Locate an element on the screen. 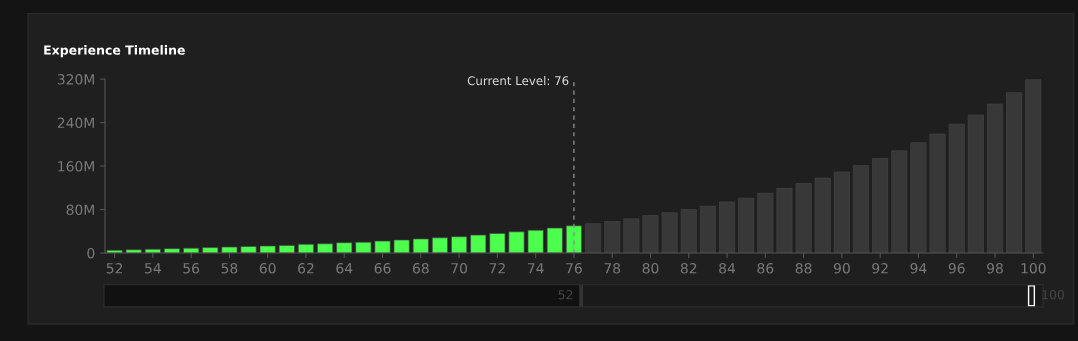 This screenshot has height=341, width=1078. x-tick-label: 54 is located at coordinates (153, 268).